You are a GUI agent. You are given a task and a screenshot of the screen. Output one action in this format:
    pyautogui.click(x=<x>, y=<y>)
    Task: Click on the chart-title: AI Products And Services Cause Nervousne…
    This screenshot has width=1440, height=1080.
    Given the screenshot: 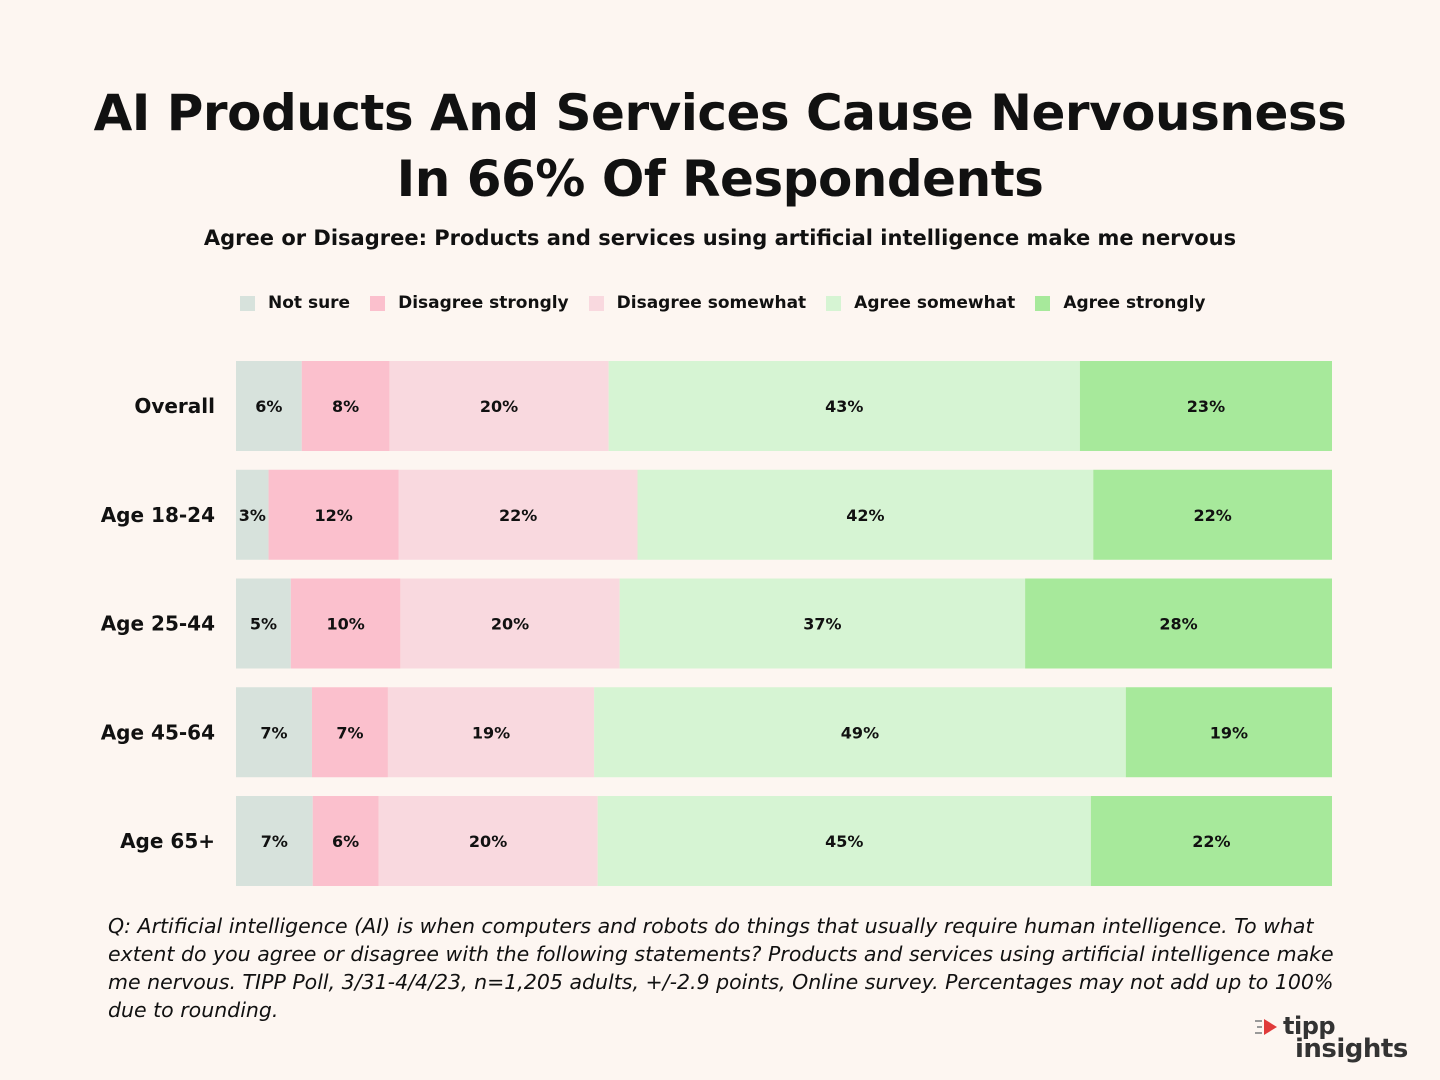 What is the action you would take?
    pyautogui.click(x=720, y=146)
    